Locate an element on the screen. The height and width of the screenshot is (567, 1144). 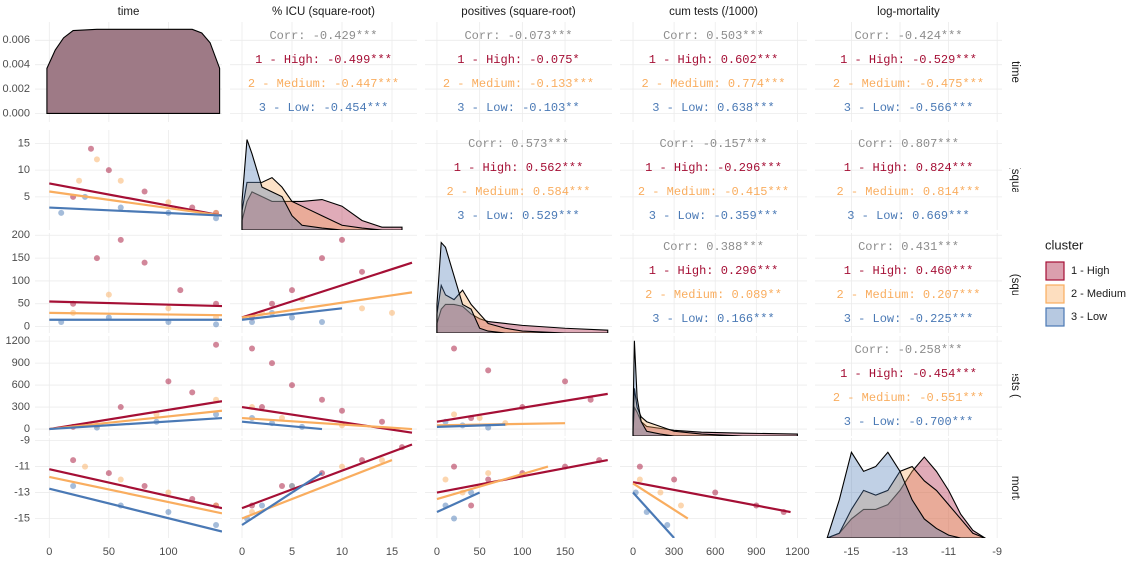
corr-text: 3 - Low: -0.454*** is located at coordinates (324, 108).